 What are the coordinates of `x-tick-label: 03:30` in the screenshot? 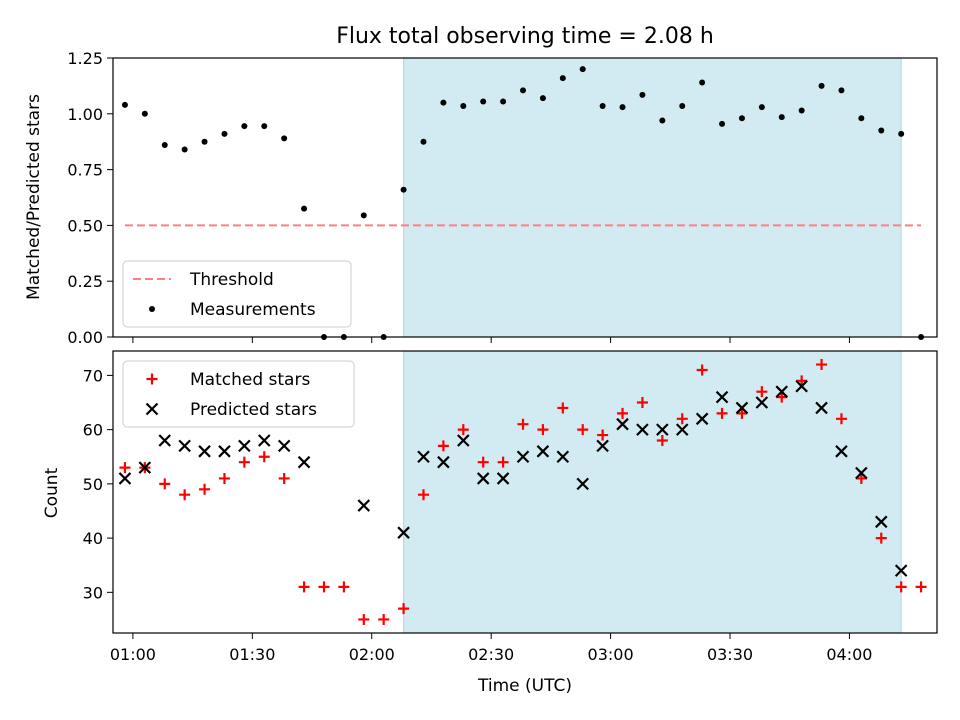 It's located at (730, 654).